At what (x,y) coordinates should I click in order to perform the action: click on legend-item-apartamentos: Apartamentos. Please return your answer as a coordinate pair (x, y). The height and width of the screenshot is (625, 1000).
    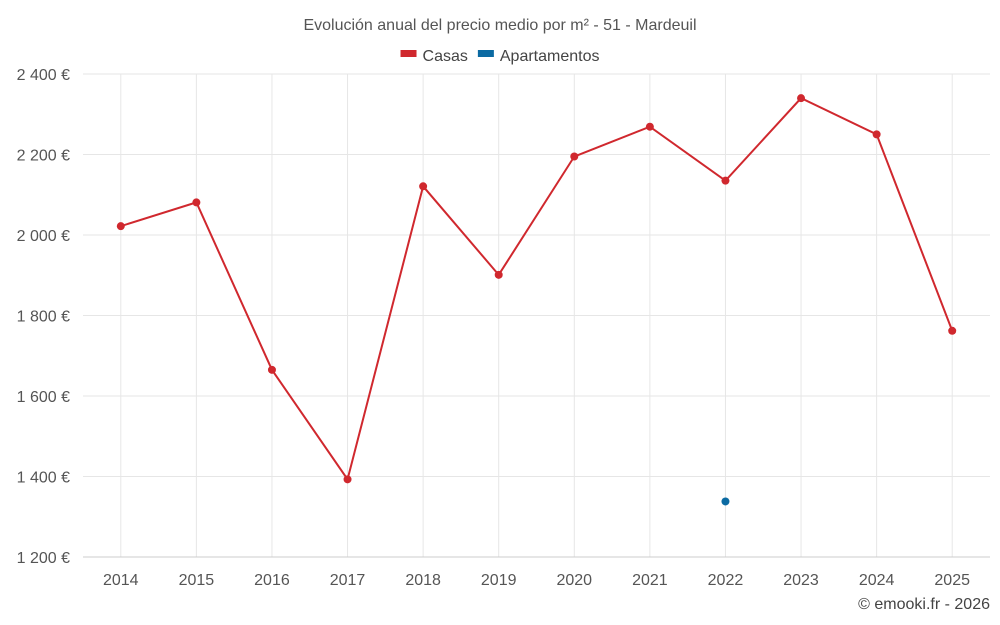
    Looking at the image, I should click on (538, 56).